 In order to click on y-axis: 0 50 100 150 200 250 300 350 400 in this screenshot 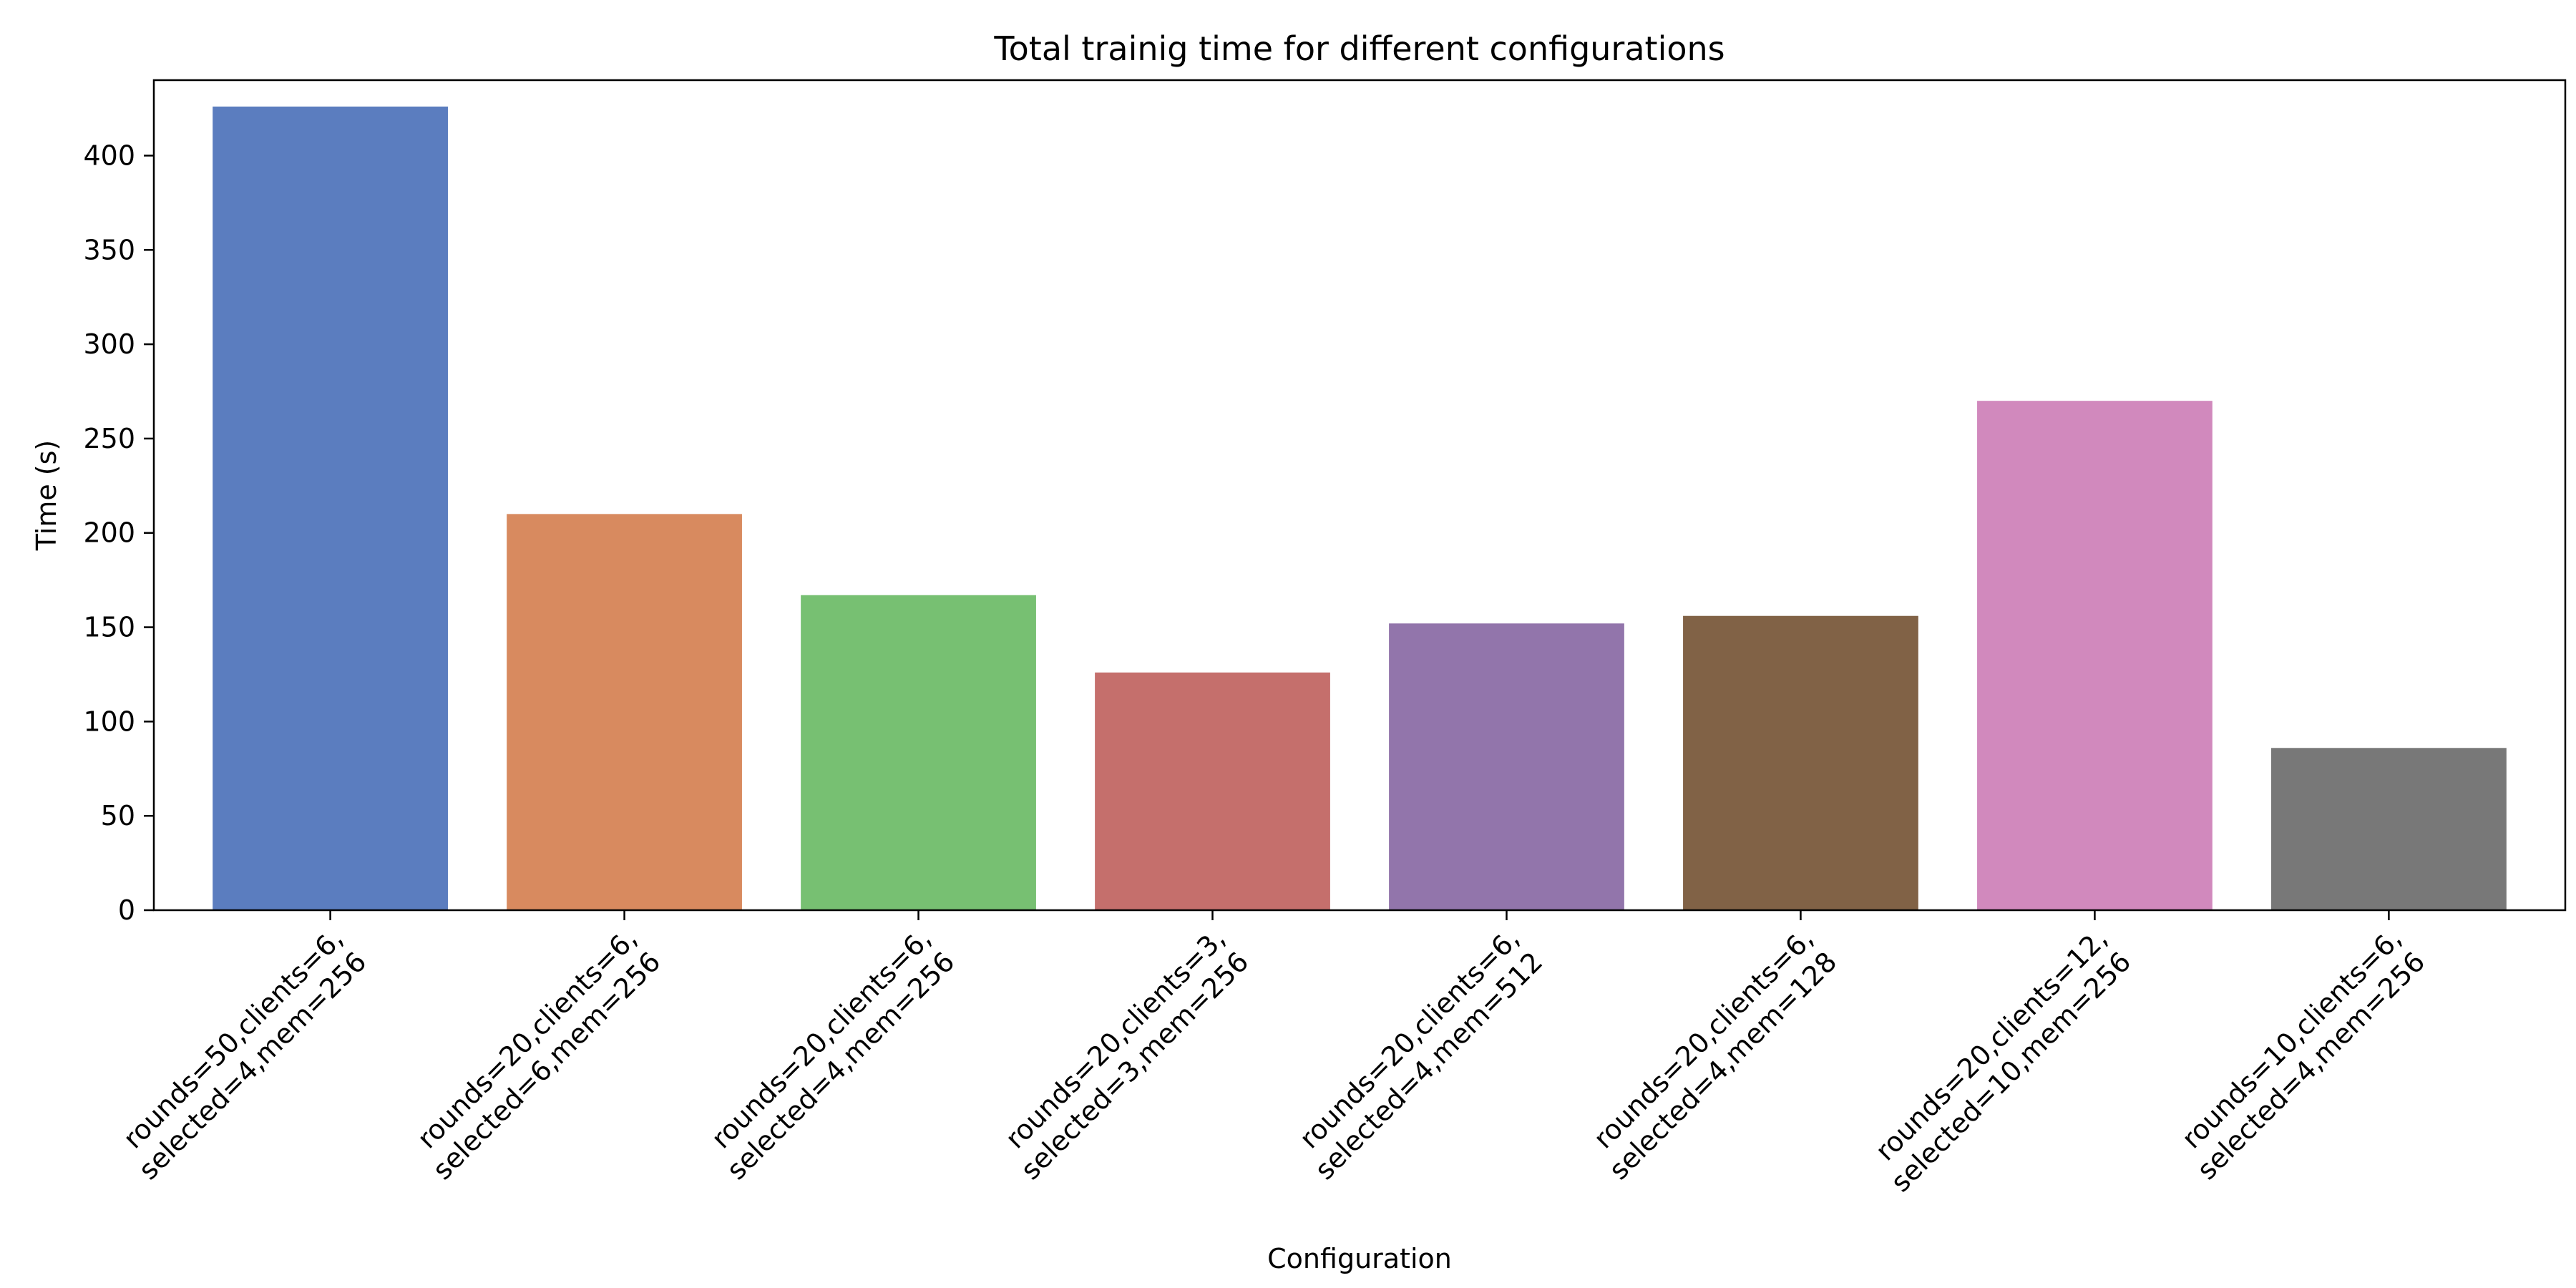, I will do `click(118, 533)`.